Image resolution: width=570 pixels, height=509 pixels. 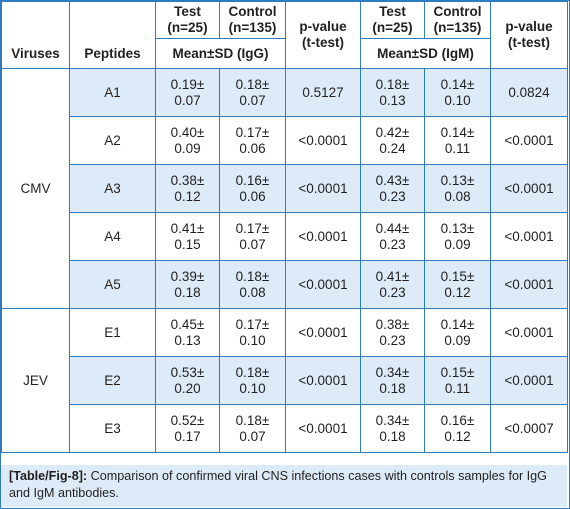 I want to click on igg-test-cell-mean: 0.40±, so click(x=187, y=132).